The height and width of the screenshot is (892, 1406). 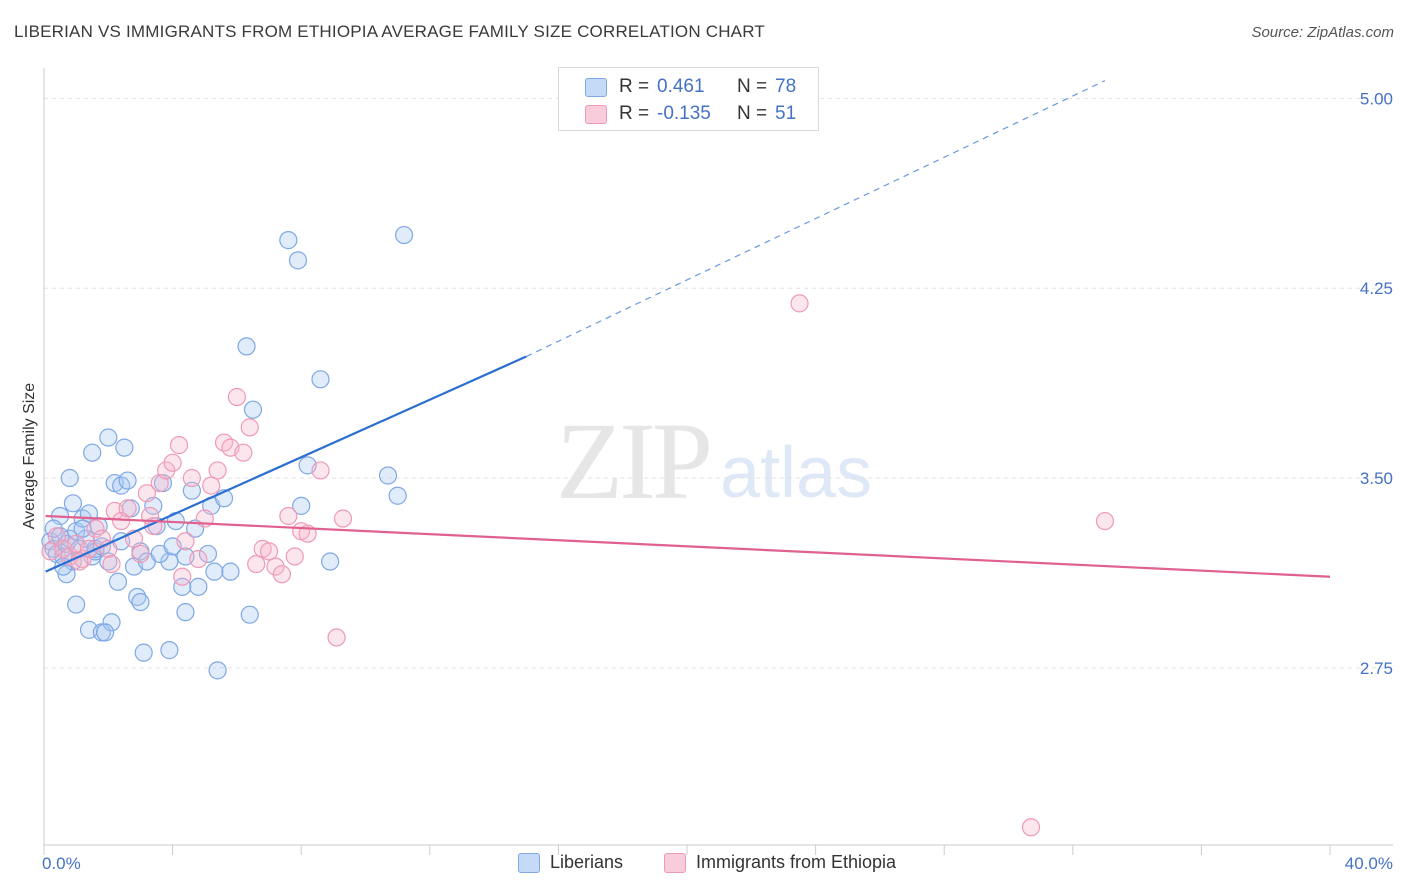 I want to click on bottom-legend-liberians: Liberians, so click(x=570, y=862).